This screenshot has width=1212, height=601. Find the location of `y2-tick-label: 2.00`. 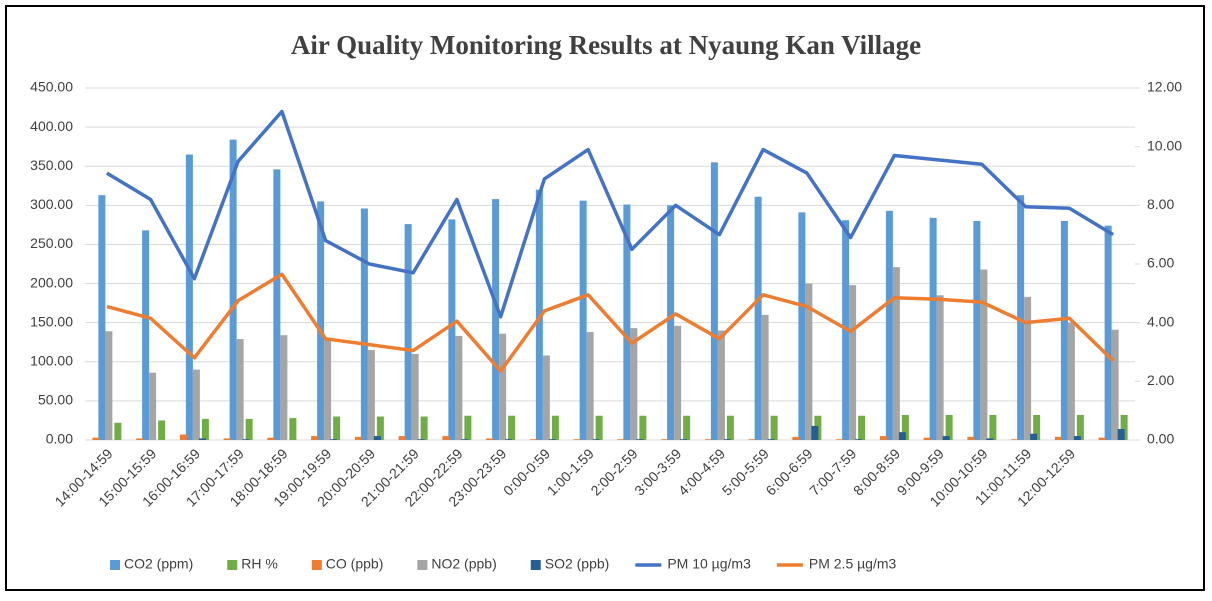

y2-tick-label: 2.00 is located at coordinates (1160, 380).